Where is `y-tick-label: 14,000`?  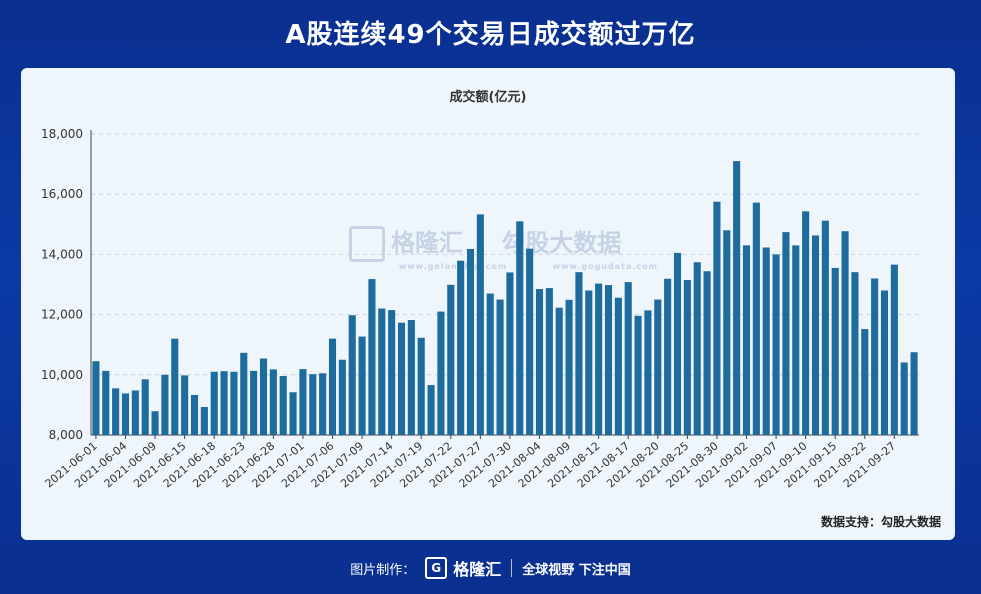
y-tick-label: 14,000 is located at coordinates (62, 254).